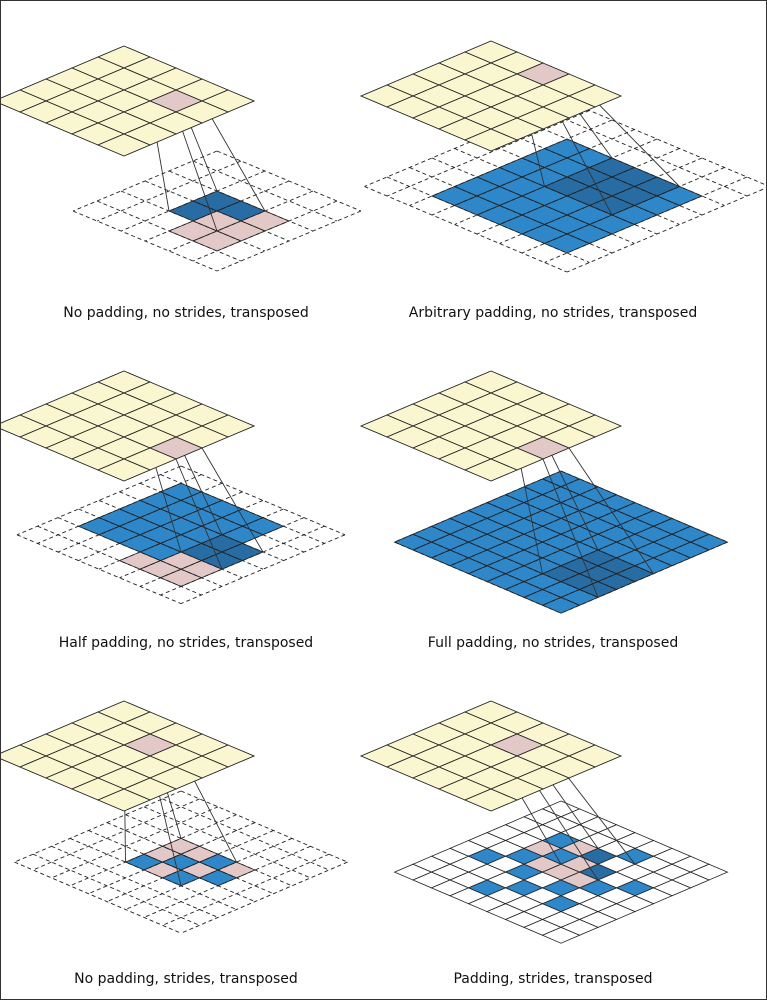 Image resolution: width=767 pixels, height=1000 pixels. What do you see at coordinates (553, 643) in the screenshot?
I see `caption-full-padding-no-strides: Full padding, no strides, transposed` at bounding box center [553, 643].